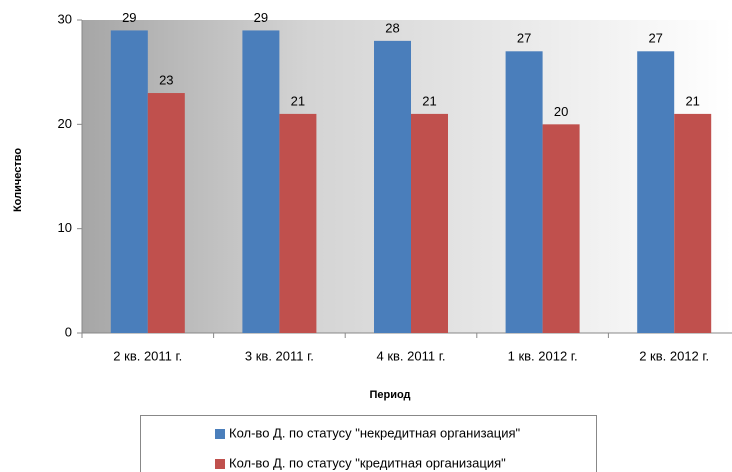  What do you see at coordinates (392, 27) in the screenshot?
I see `data-label: 28` at bounding box center [392, 27].